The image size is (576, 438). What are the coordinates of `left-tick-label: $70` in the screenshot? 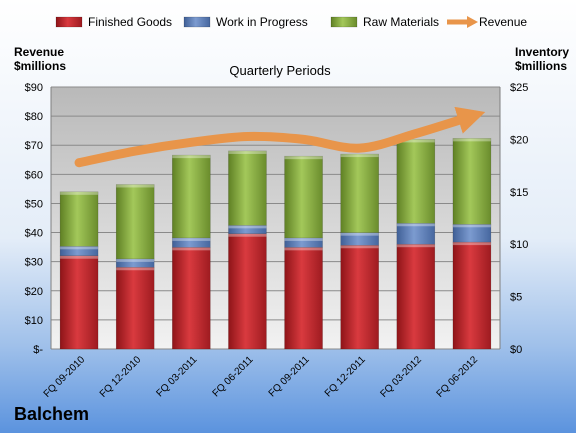 It's located at (34, 146).